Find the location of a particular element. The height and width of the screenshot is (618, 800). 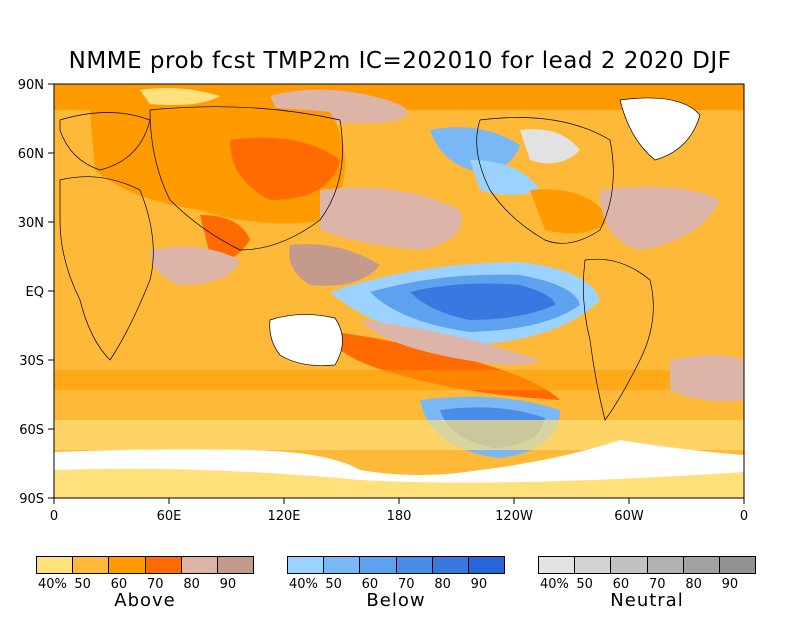

greenland-outline is located at coordinates (660, 129).